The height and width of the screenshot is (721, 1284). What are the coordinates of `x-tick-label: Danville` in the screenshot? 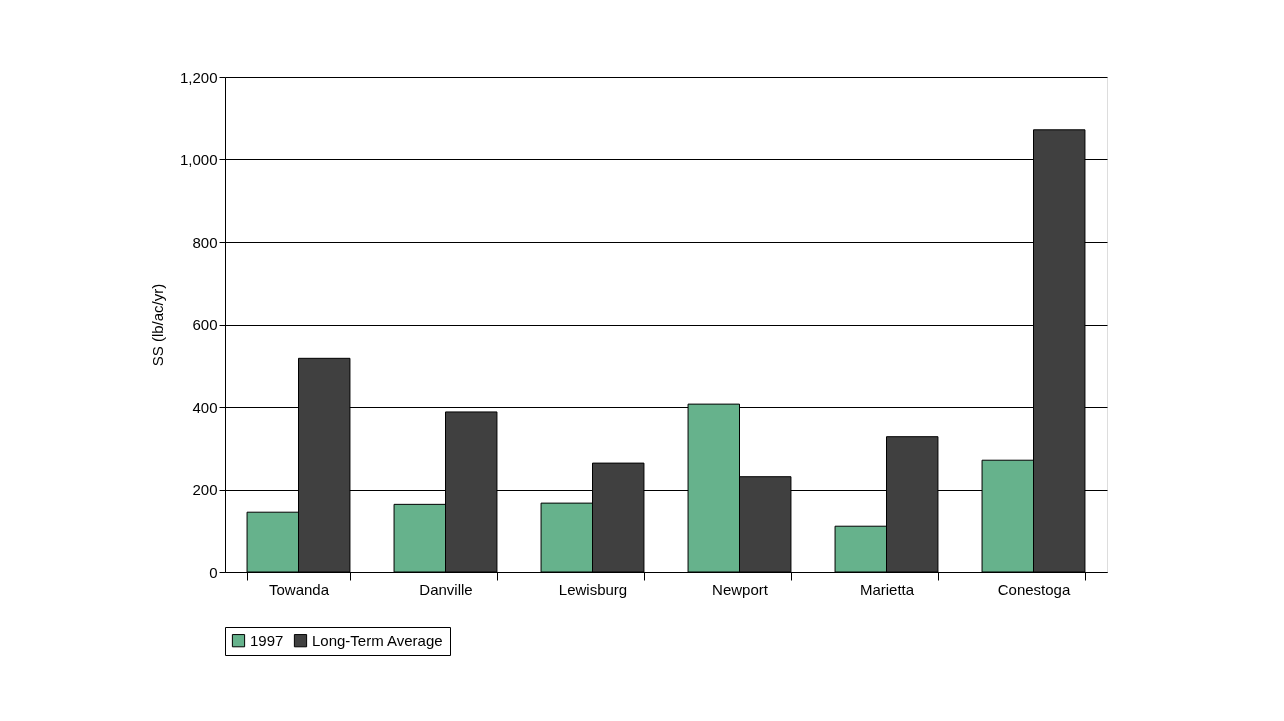 It's located at (446, 589).